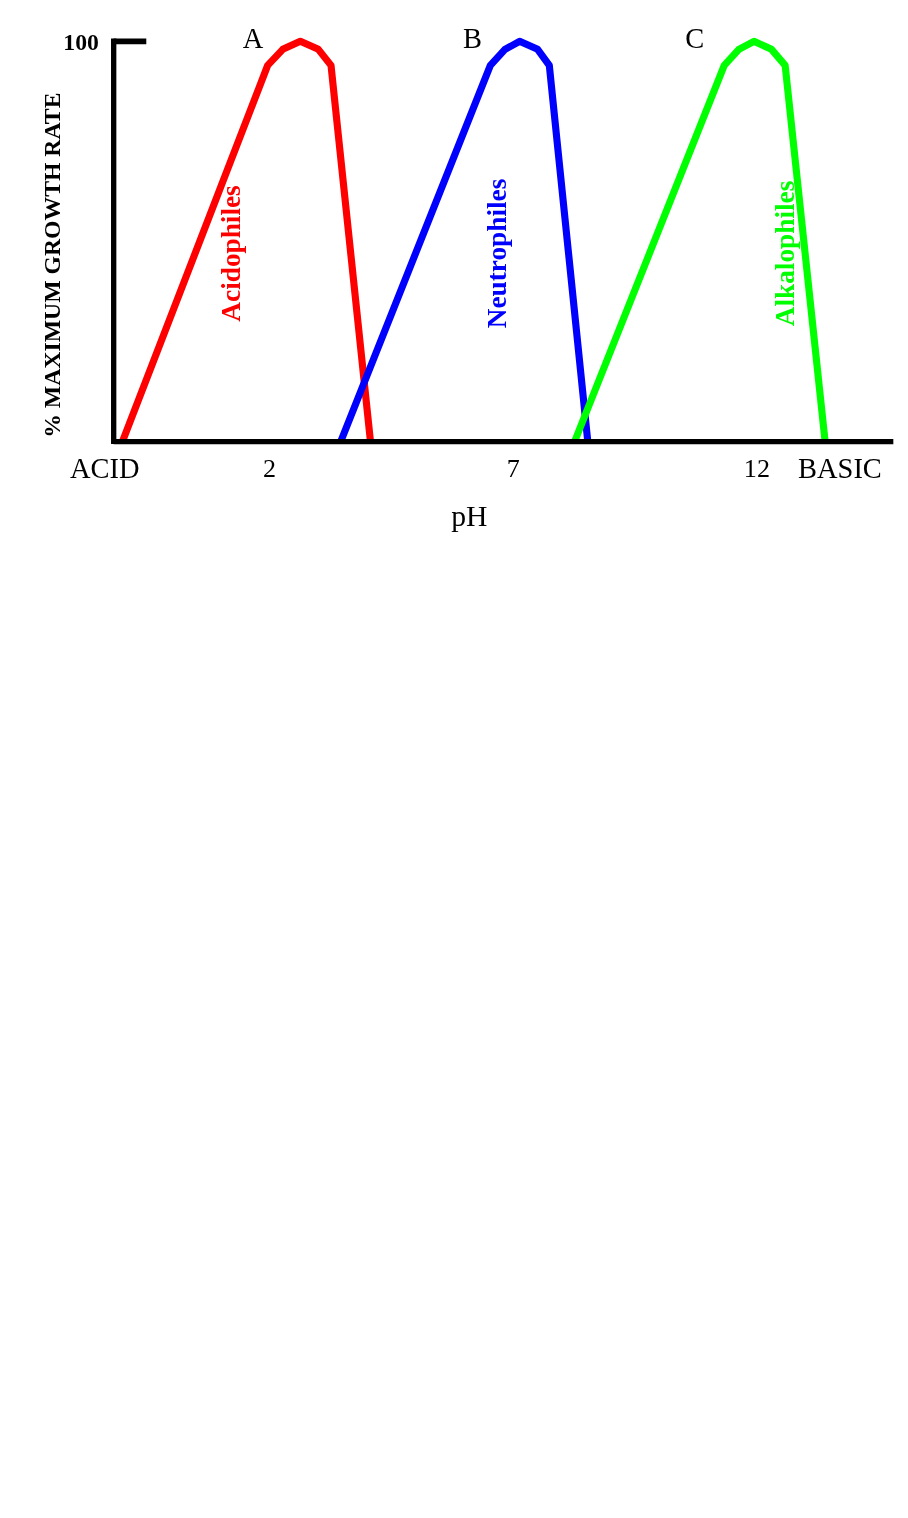 The image size is (908, 1518). I want to click on text: Neutrophiles, so click(497, 253).